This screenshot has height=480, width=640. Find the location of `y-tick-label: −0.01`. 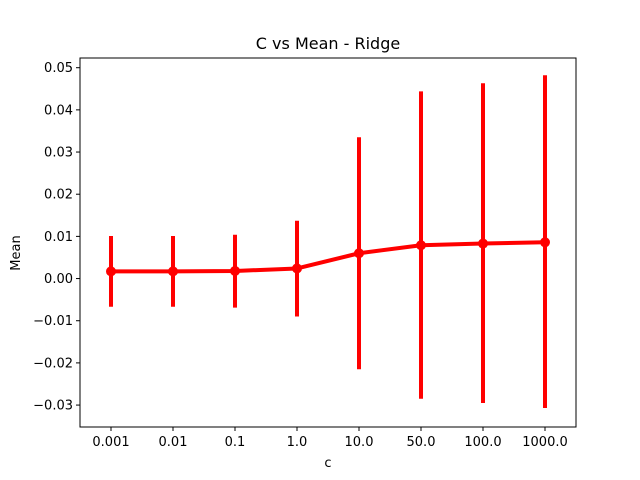

y-tick-label: −0.01 is located at coordinates (53, 321).